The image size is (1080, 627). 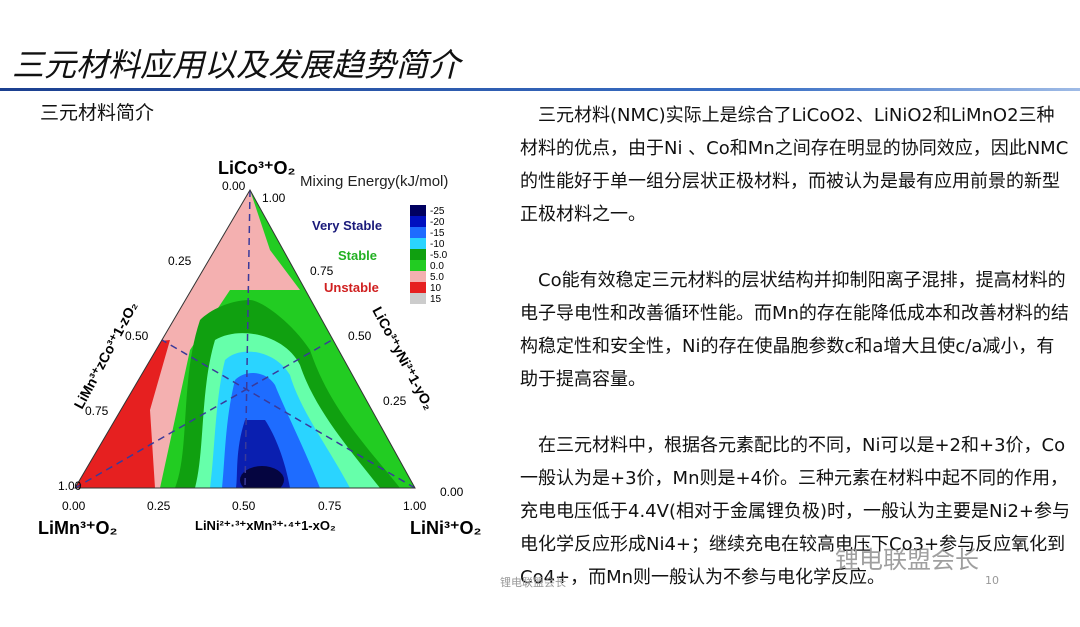 I want to click on scale-label: -20, so click(x=437, y=222).